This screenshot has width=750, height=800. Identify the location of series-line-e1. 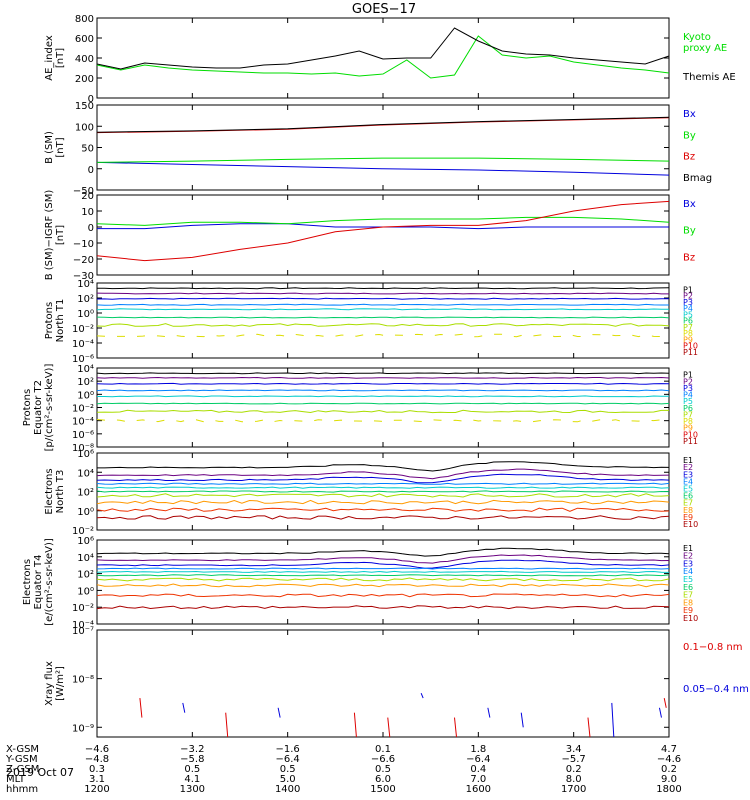
(383, 466).